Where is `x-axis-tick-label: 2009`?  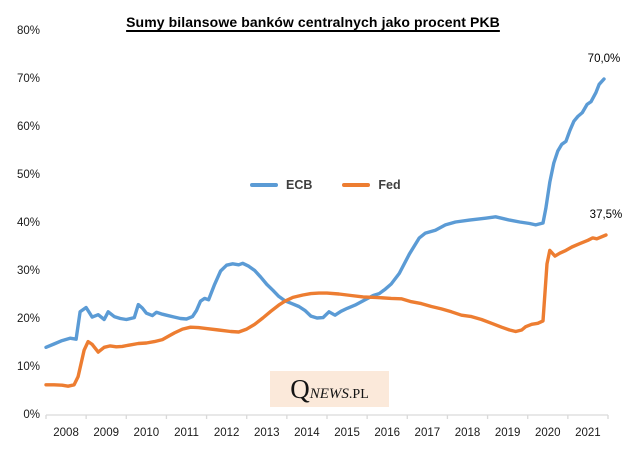 x-axis-tick-label: 2009 is located at coordinates (106, 433).